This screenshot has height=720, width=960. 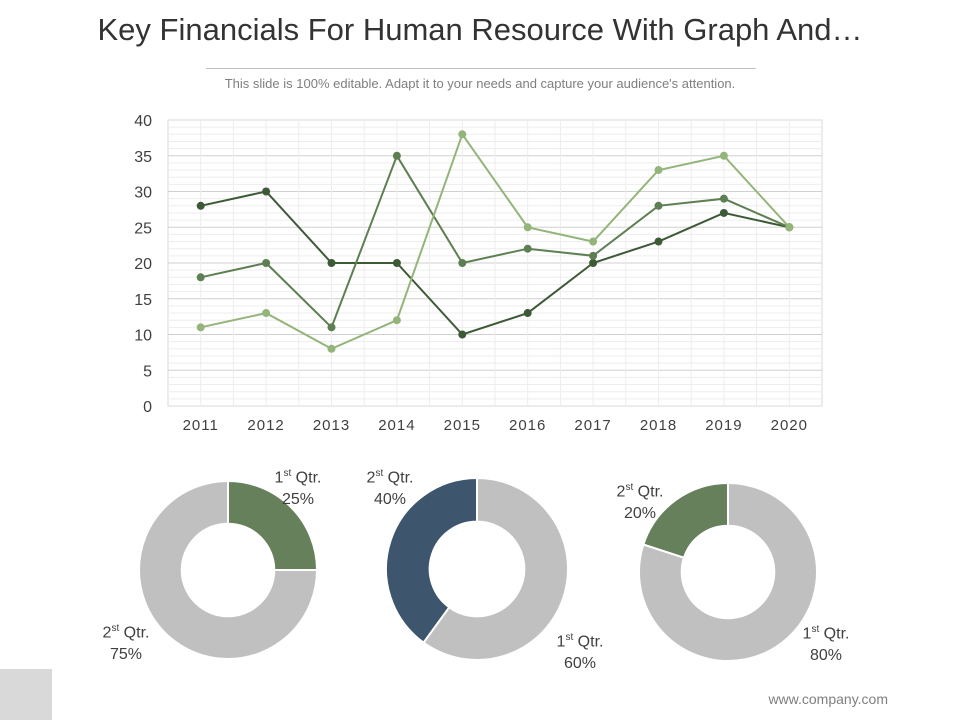 What do you see at coordinates (143, 264) in the screenshot?
I see `y-tick-label: 20` at bounding box center [143, 264].